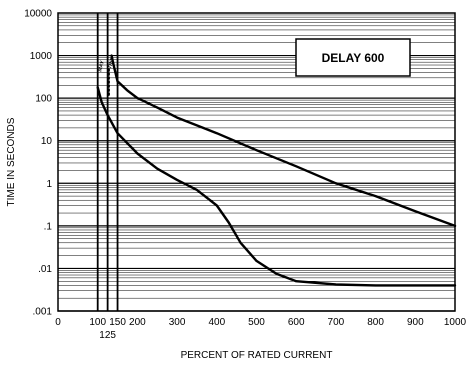 The height and width of the screenshot is (369, 472). I want to click on y-tick-label: 1, so click(49, 184).